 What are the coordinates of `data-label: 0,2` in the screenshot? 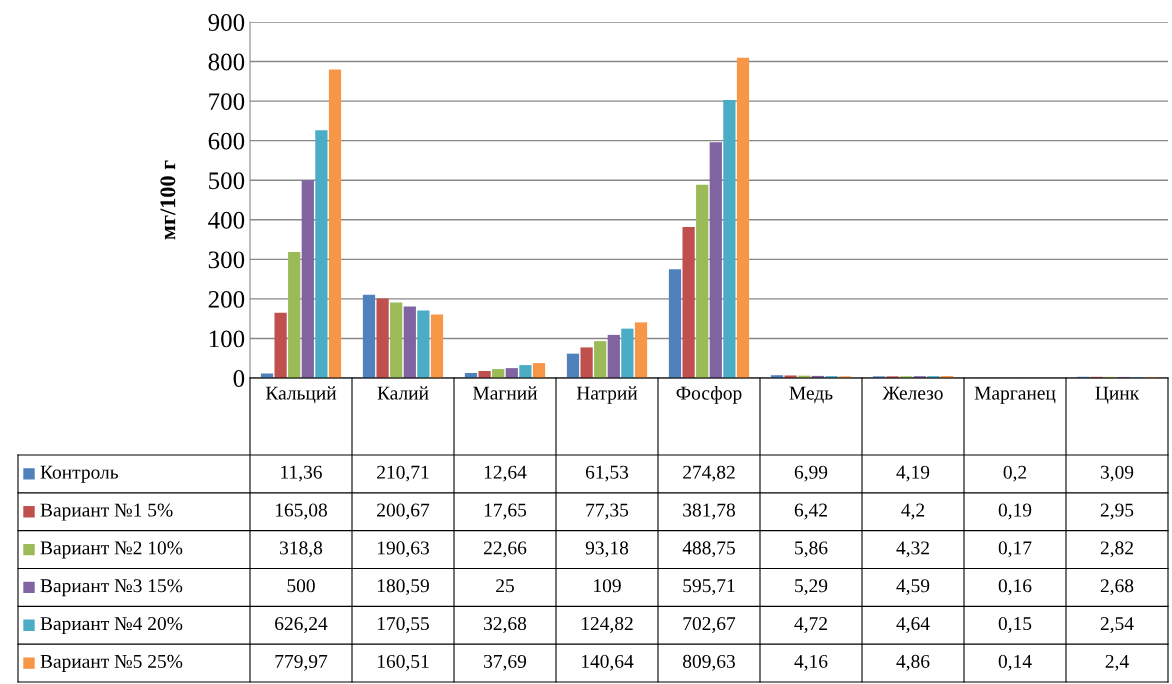 It's located at (1015, 473).